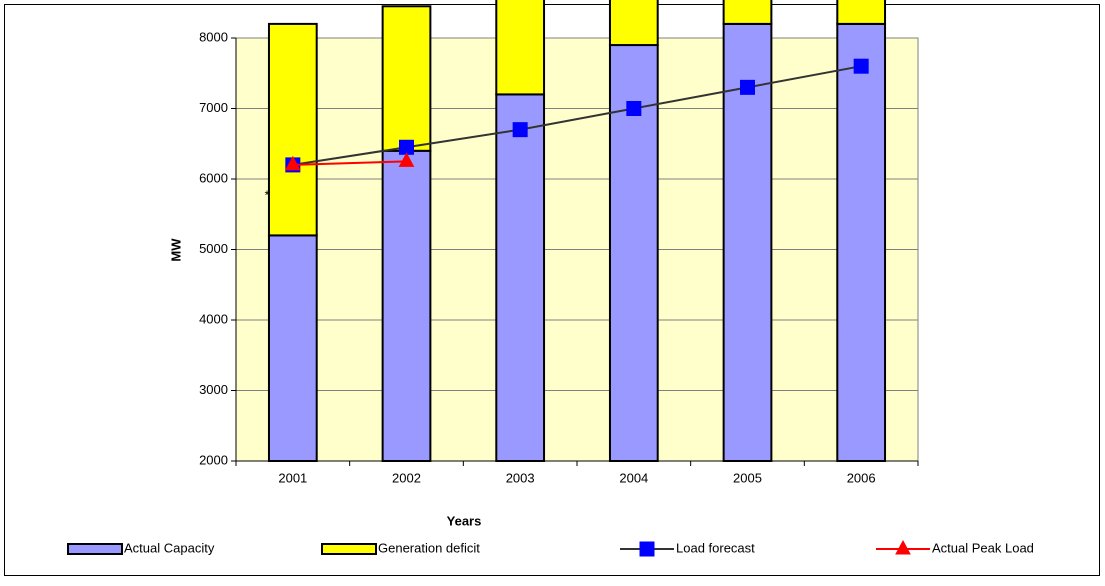  What do you see at coordinates (292, 477) in the screenshot?
I see `x-tick-label: 2001` at bounding box center [292, 477].